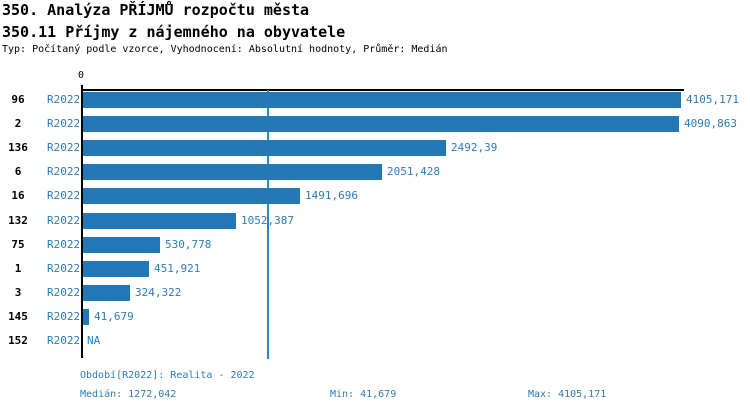 The width and height of the screenshot is (750, 416). What do you see at coordinates (18, 220) in the screenshot?
I see `row-category-label: 132` at bounding box center [18, 220].